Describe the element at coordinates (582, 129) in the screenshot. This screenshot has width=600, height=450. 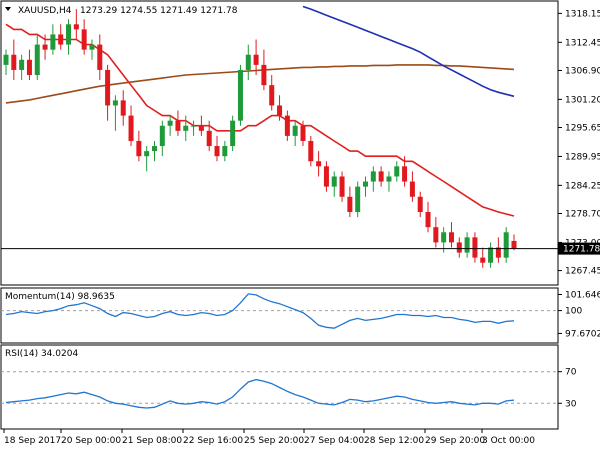
I see `price-tick-label: 1295.65` at that location.